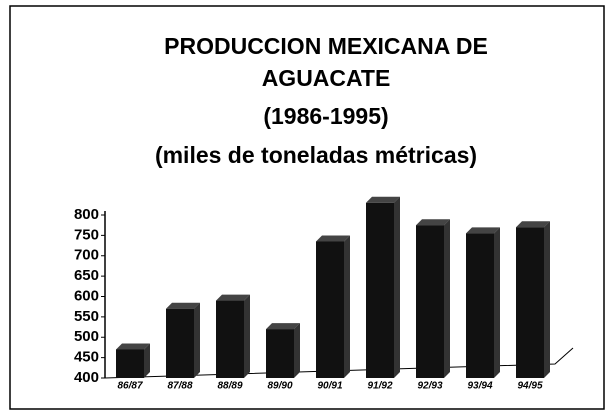 This screenshot has width=616, height=419. I want to click on chart-title: (miles de toneladas métricas), so click(316, 155).